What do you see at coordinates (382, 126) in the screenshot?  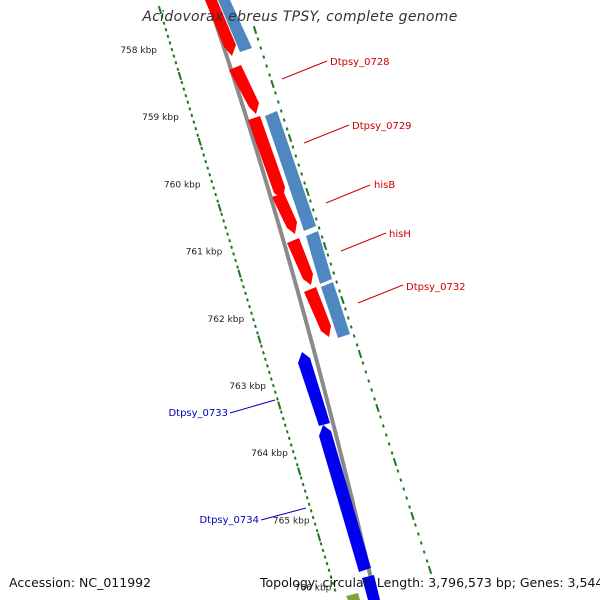 I see `gene-label-dtpsy-0729: Dtpsy_0729` at bounding box center [382, 126].